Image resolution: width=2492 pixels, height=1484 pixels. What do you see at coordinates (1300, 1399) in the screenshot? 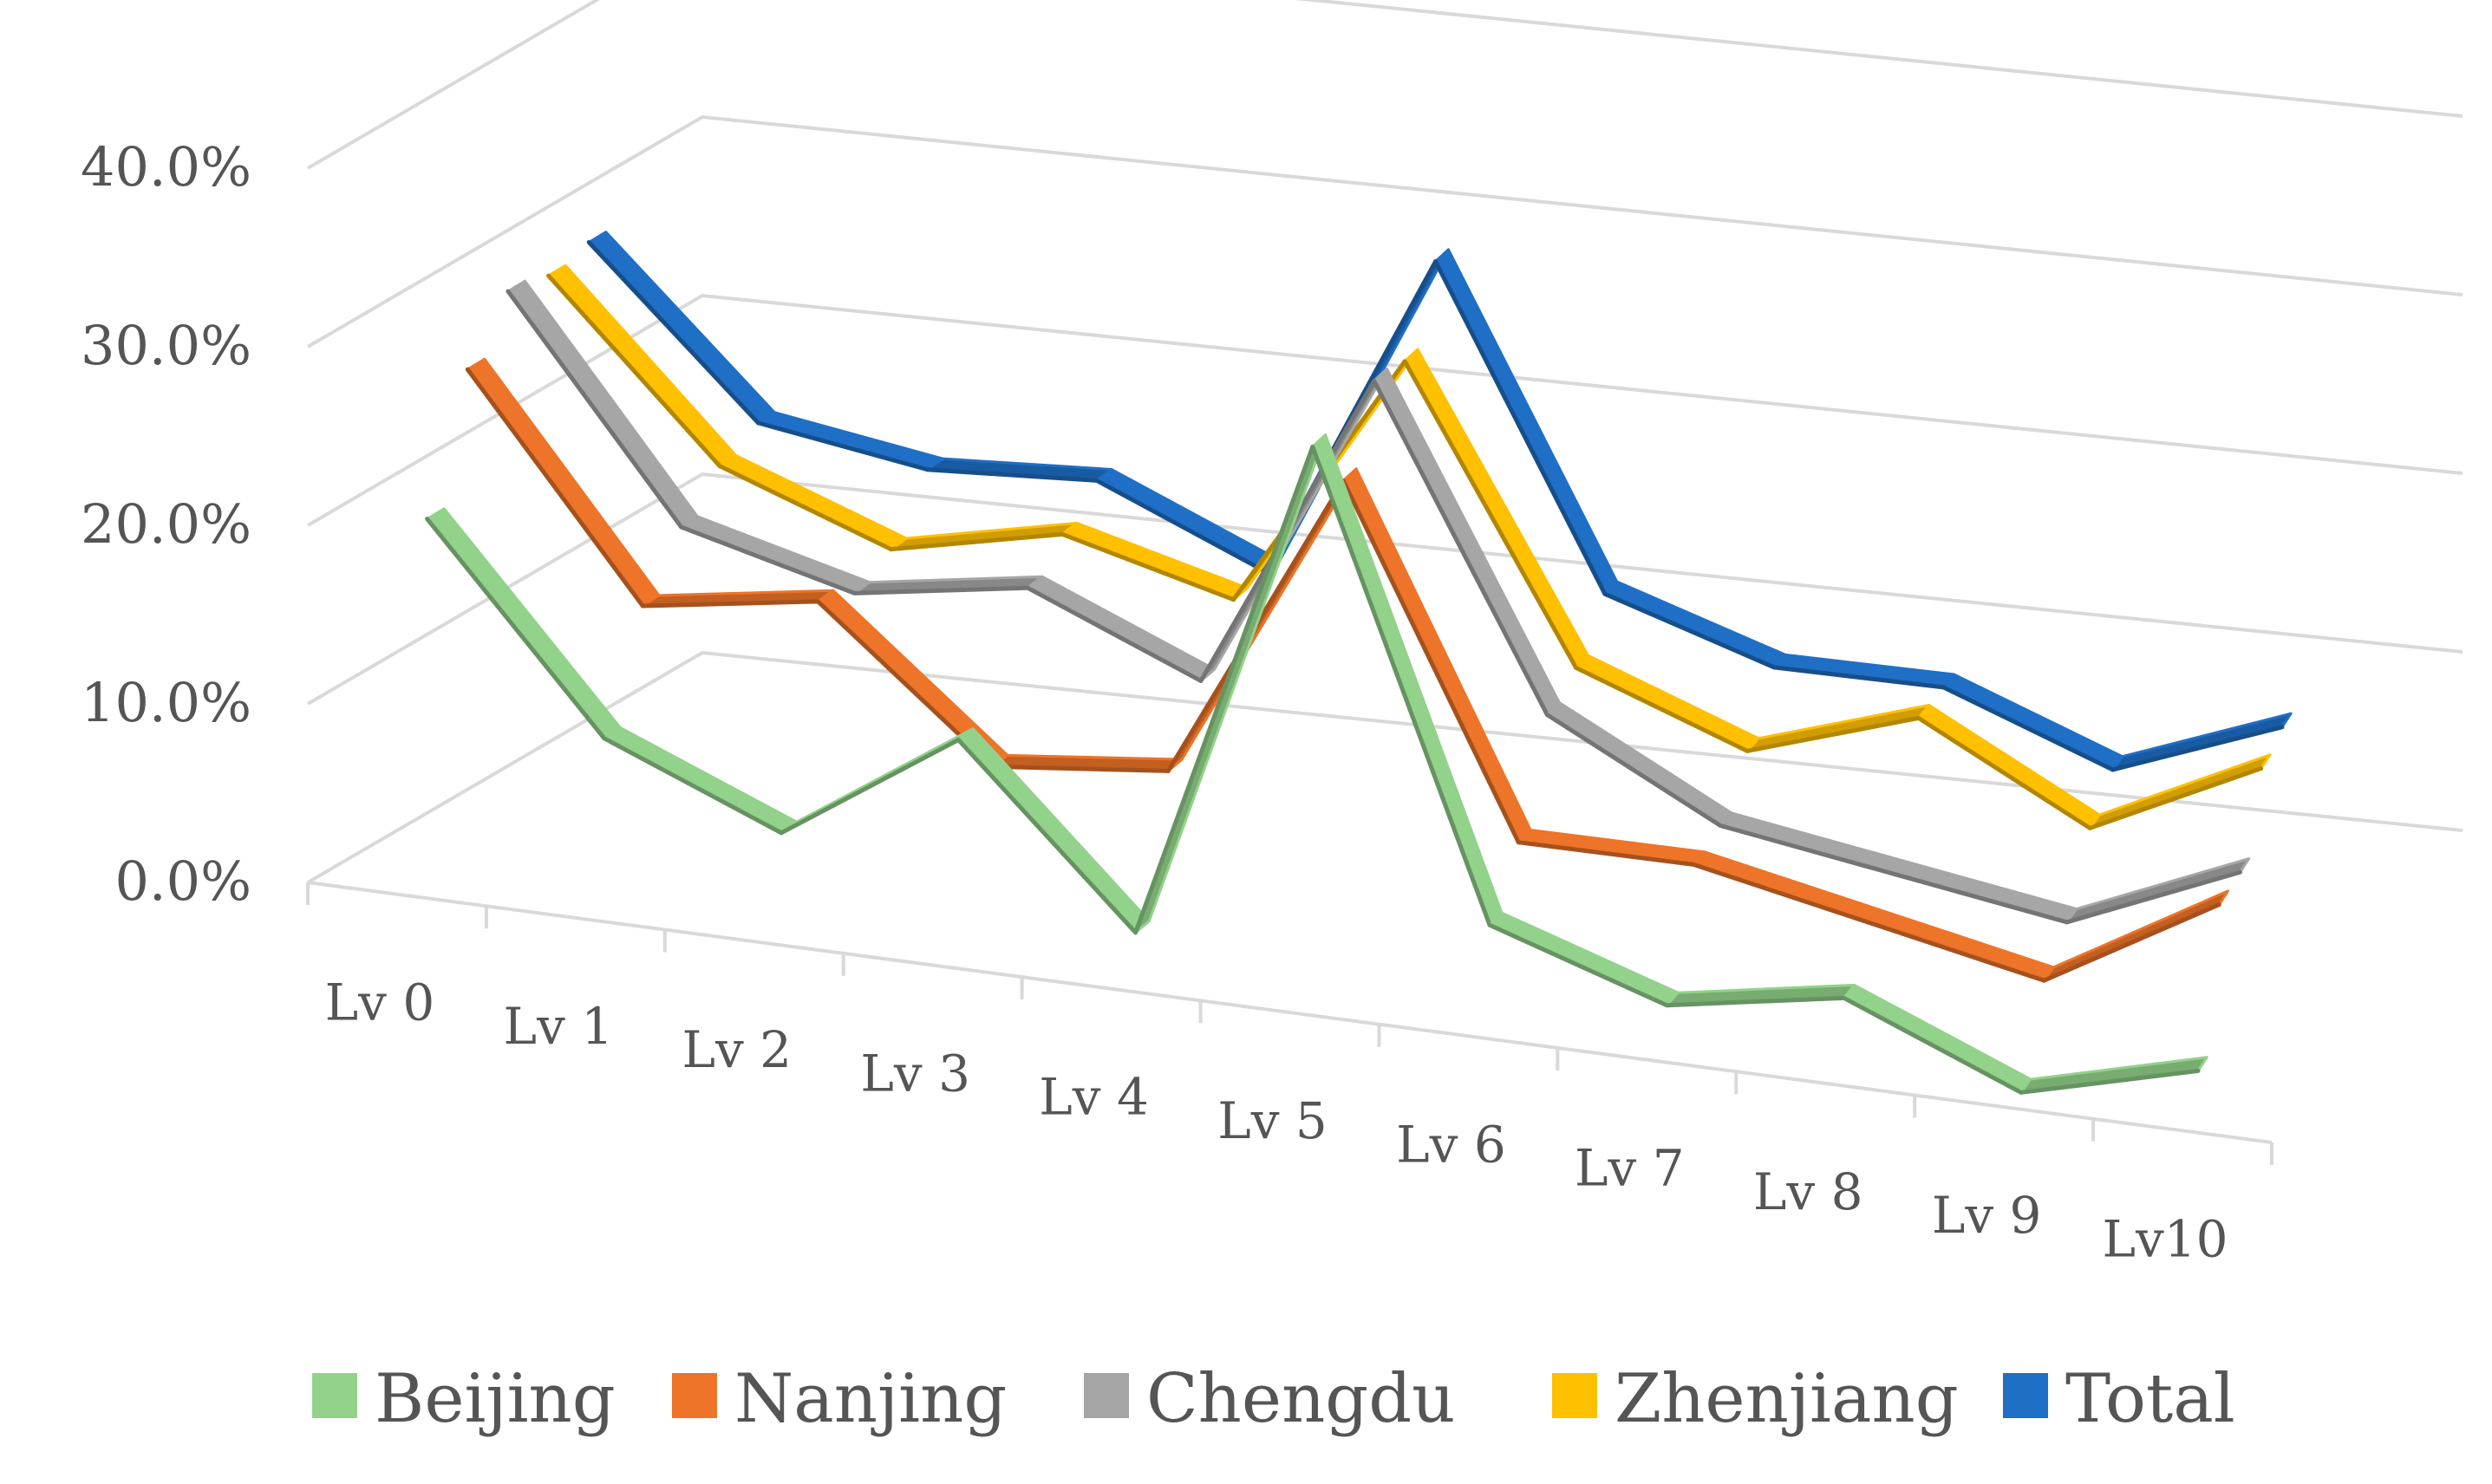
I see `legend-label-chengdu: Chengdu` at bounding box center [1300, 1399].